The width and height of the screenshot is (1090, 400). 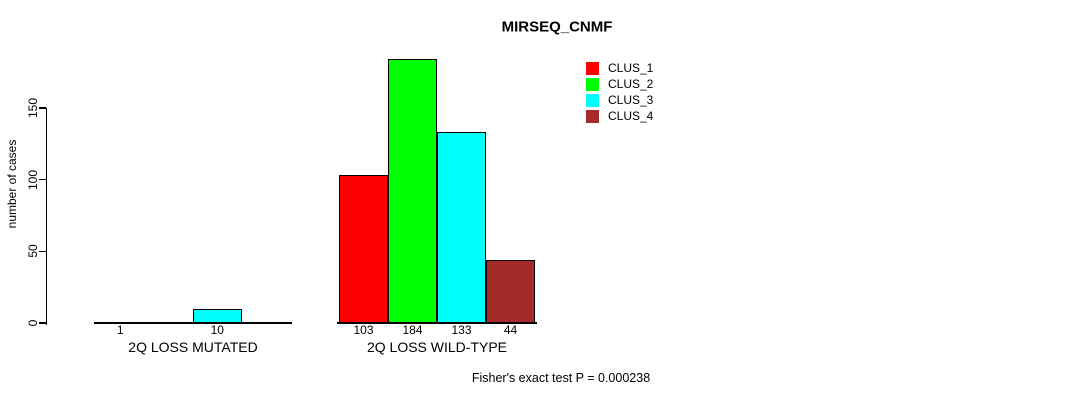 What do you see at coordinates (363, 330) in the screenshot?
I see `bar-value-label: 103` at bounding box center [363, 330].